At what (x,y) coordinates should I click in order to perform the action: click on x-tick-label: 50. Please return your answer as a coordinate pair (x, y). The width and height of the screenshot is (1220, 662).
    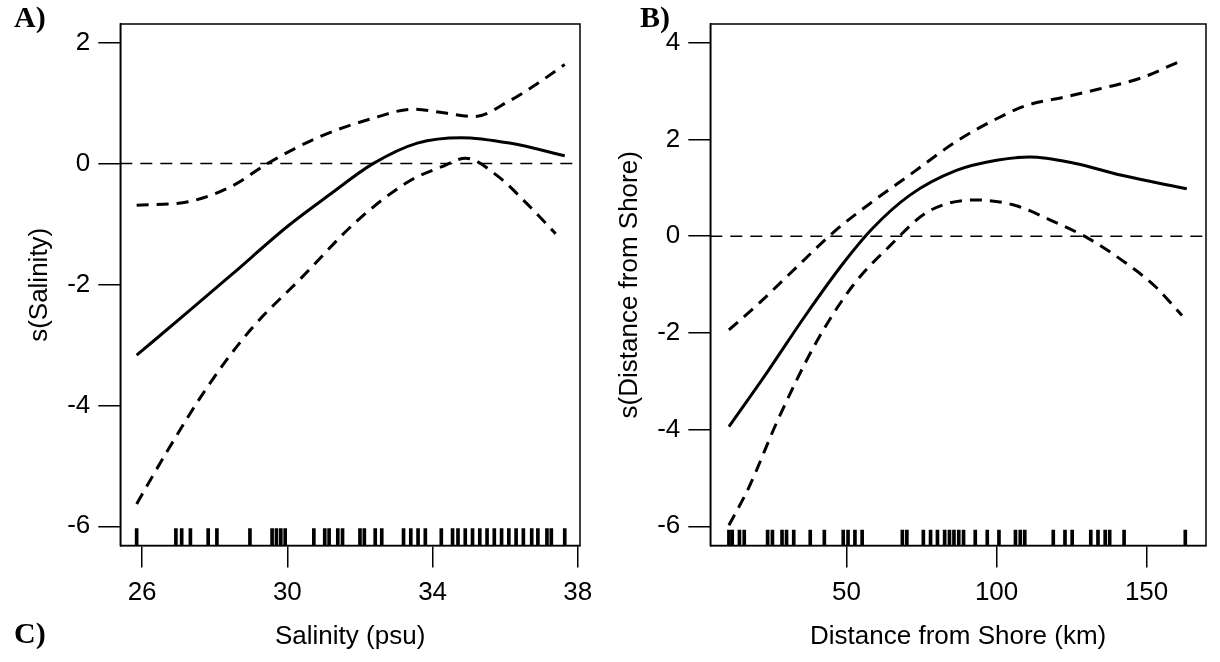
    Looking at the image, I should click on (846, 591).